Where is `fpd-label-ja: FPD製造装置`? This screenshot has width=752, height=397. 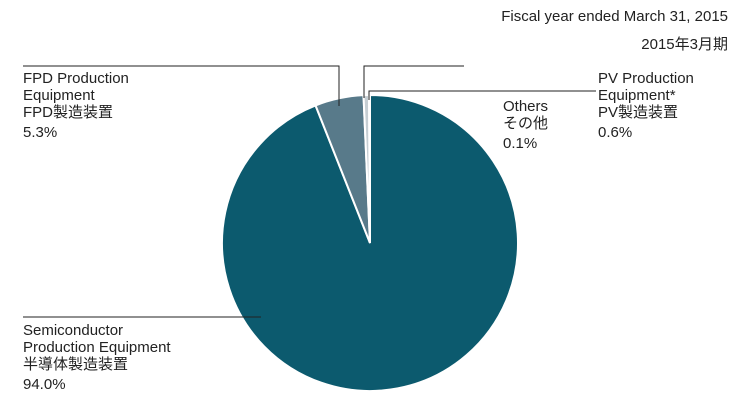
fpd-label-ja: FPD製造装置 is located at coordinates (68, 112).